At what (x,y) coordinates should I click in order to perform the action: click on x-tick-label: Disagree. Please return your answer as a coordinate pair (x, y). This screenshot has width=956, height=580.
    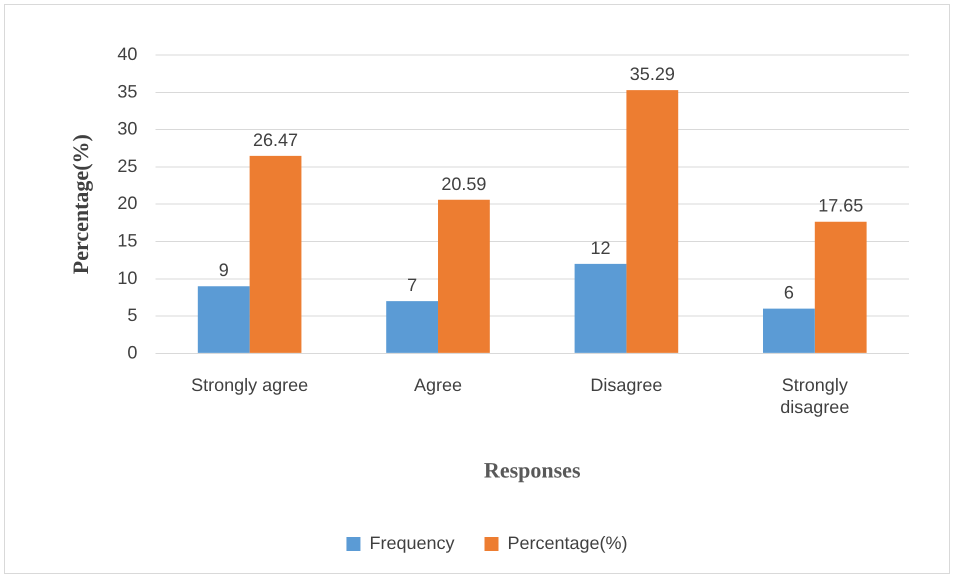
    Looking at the image, I should click on (626, 385).